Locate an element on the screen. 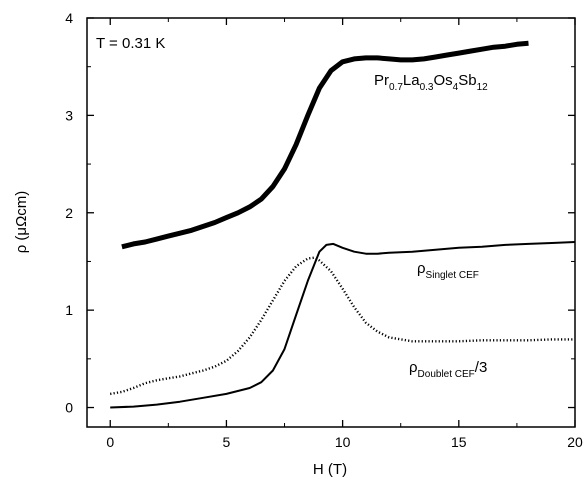 The width and height of the screenshot is (586, 483). y-tick-label: 1 is located at coordinates (69, 310).